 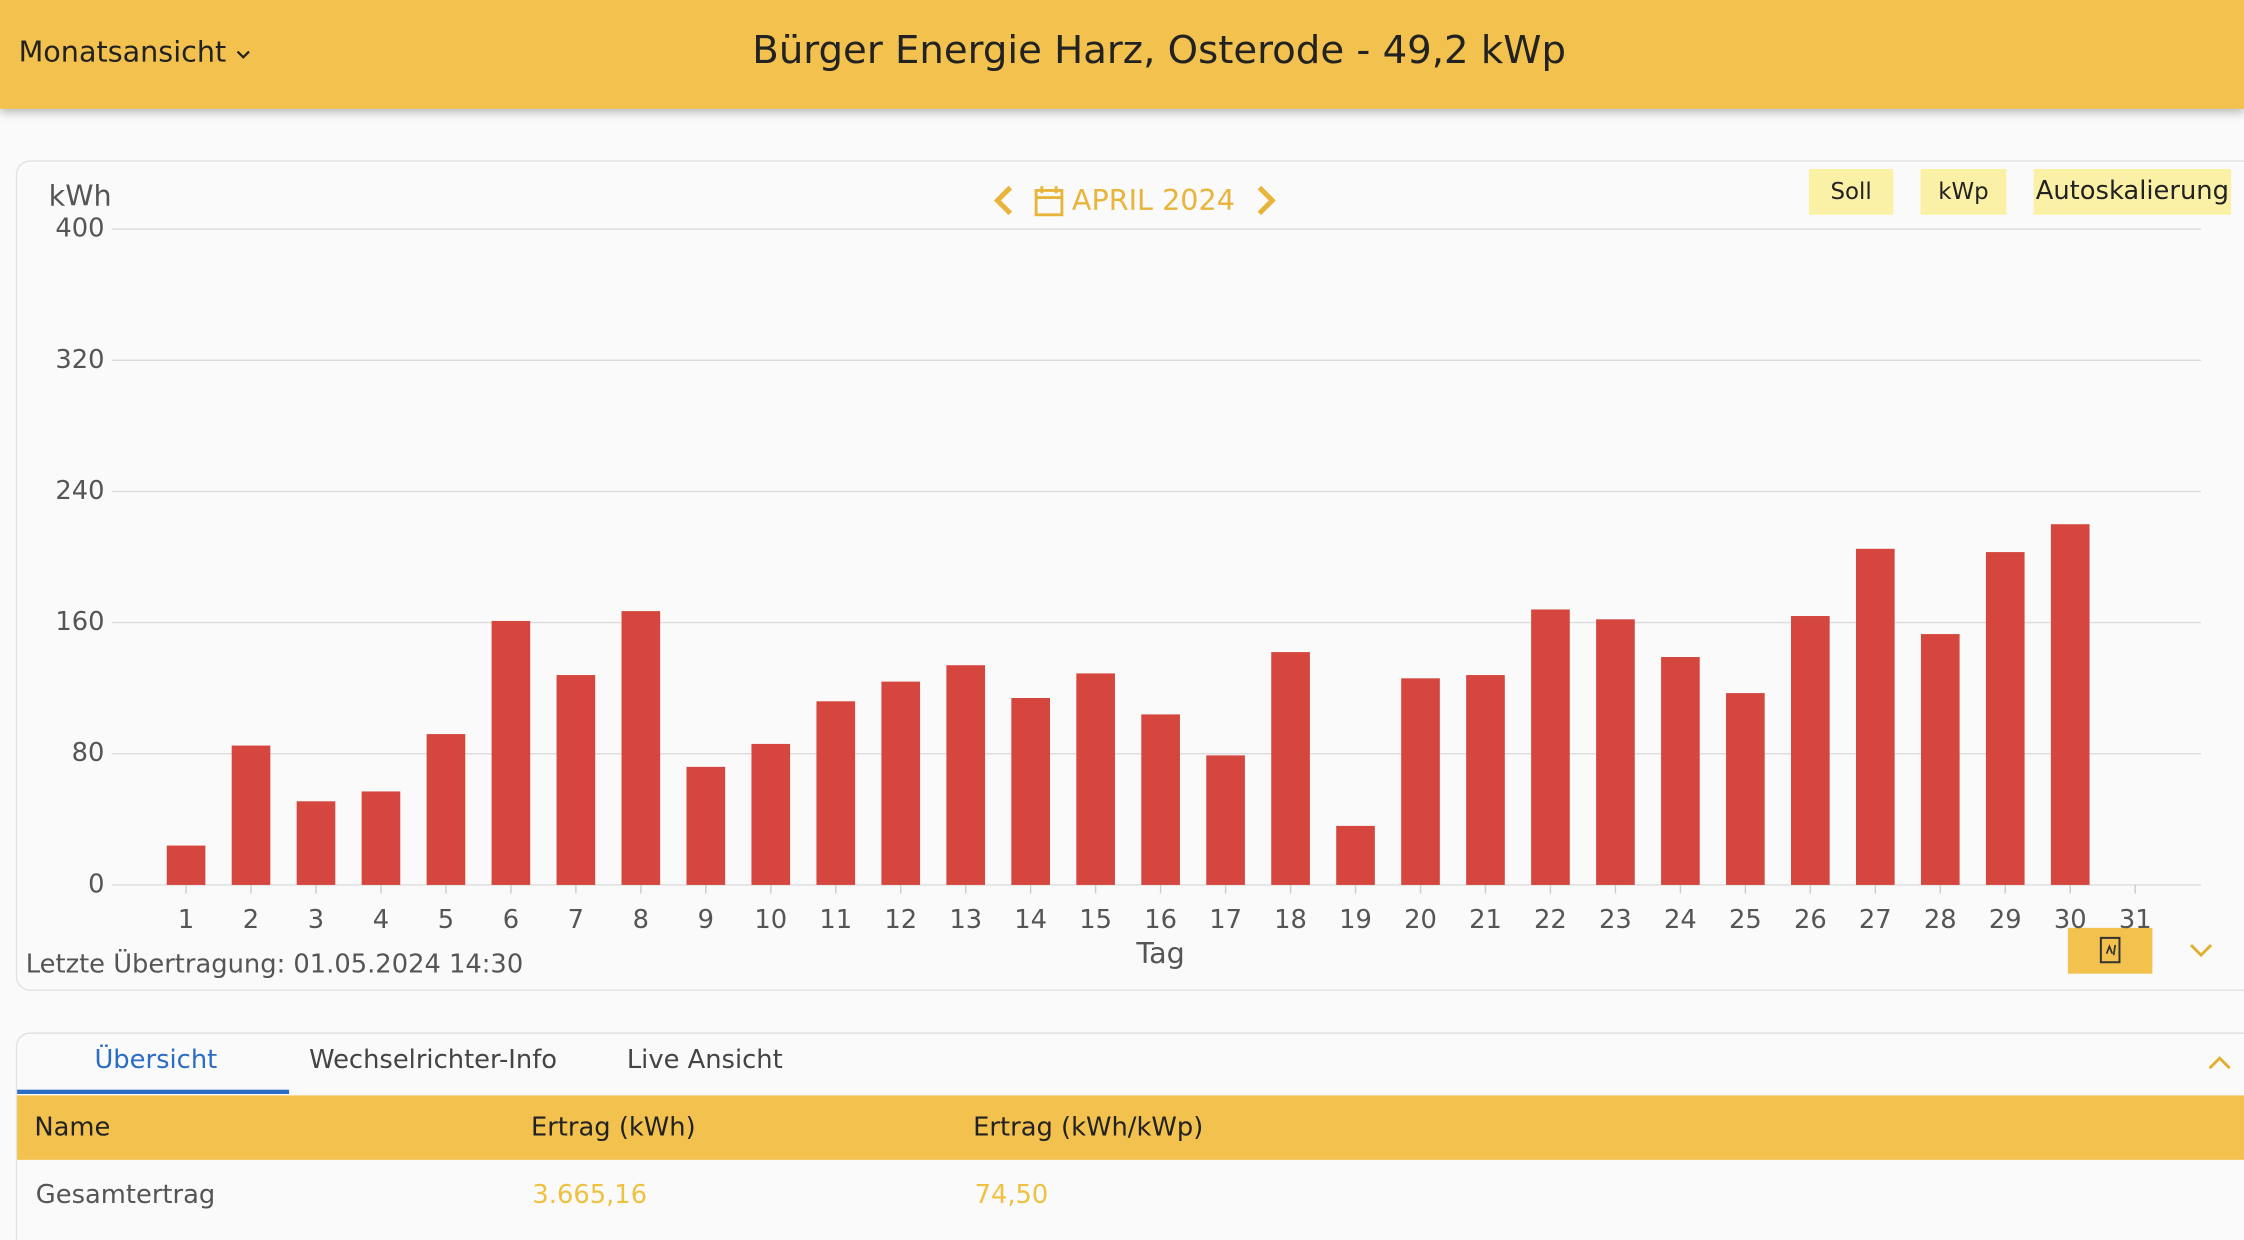 What do you see at coordinates (1003, 200) in the screenshot?
I see `prev-arrow` at bounding box center [1003, 200].